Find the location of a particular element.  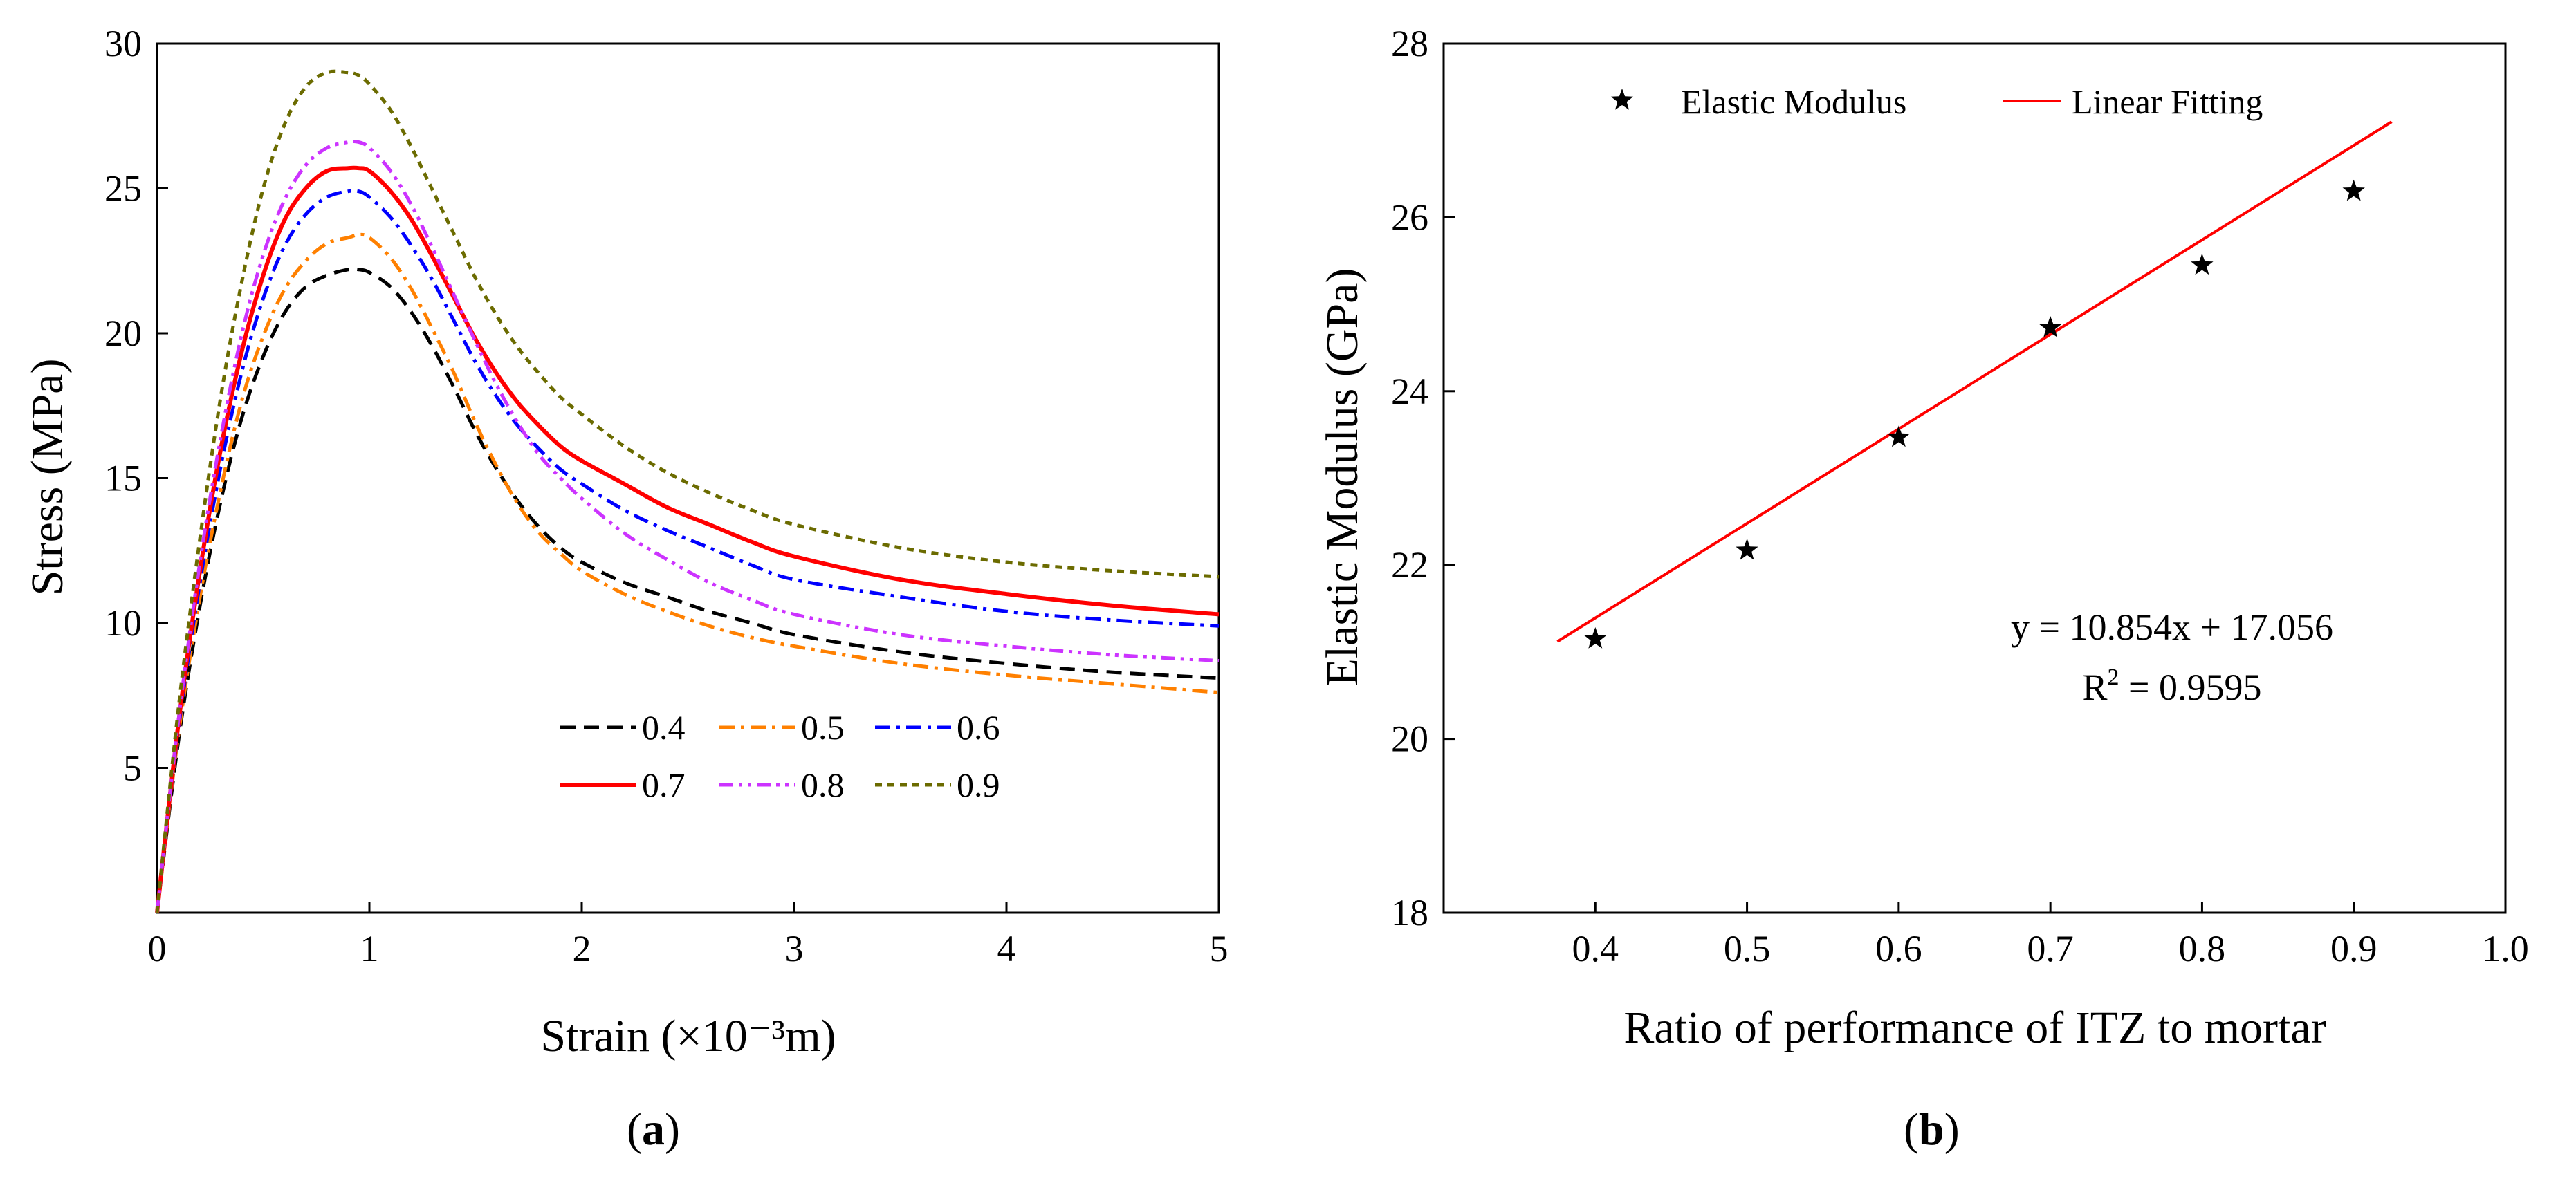

x-tick-label: 0.4 is located at coordinates (1595, 949).